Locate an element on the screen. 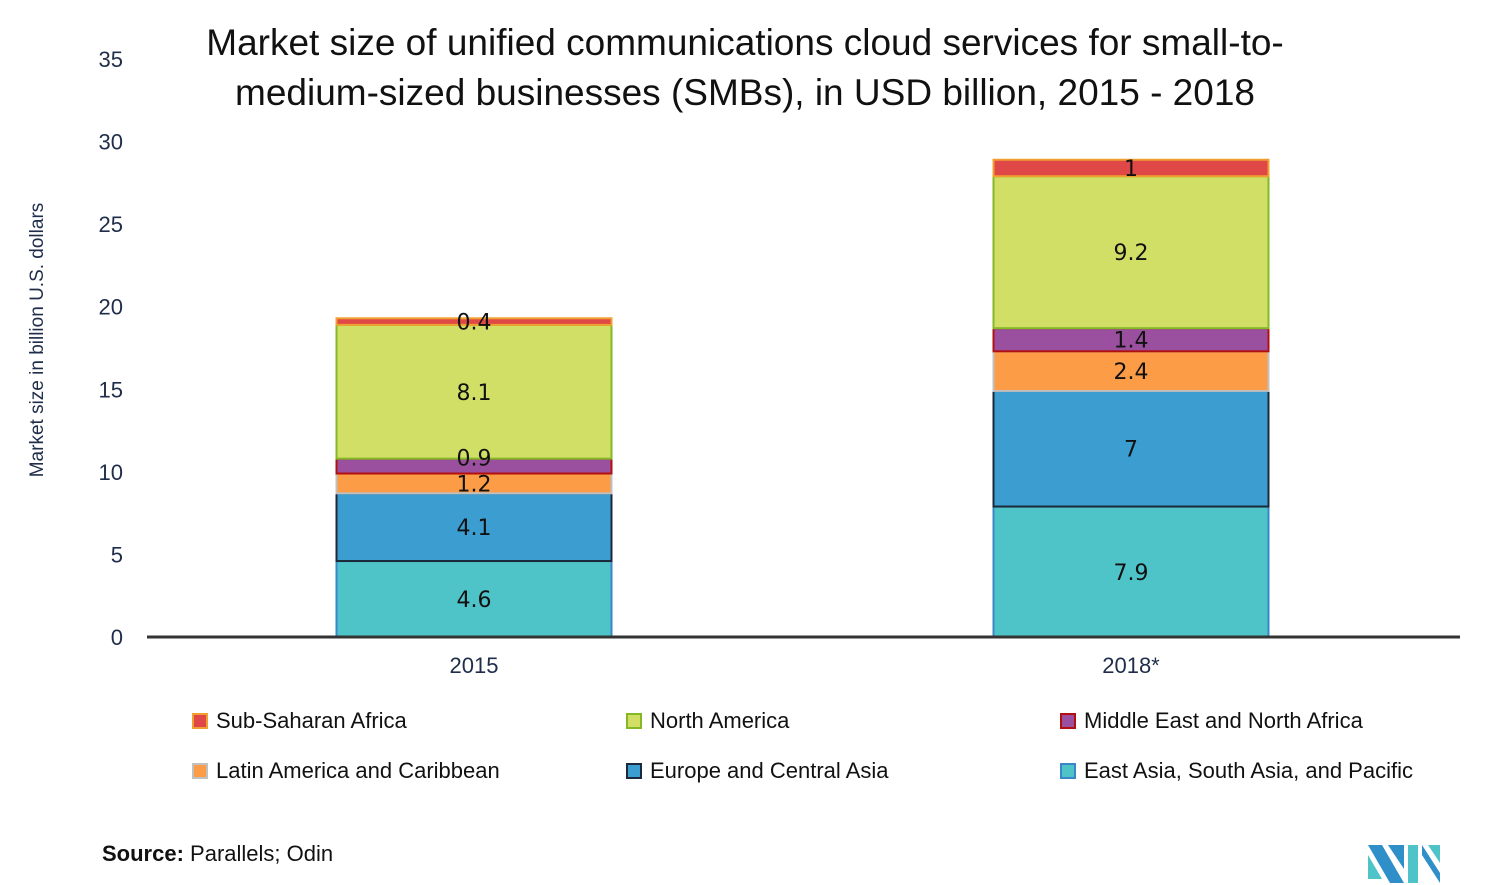 Image resolution: width=1491 pixels, height=885 pixels. legend-label: Middle East and North Africa is located at coordinates (1223, 720).